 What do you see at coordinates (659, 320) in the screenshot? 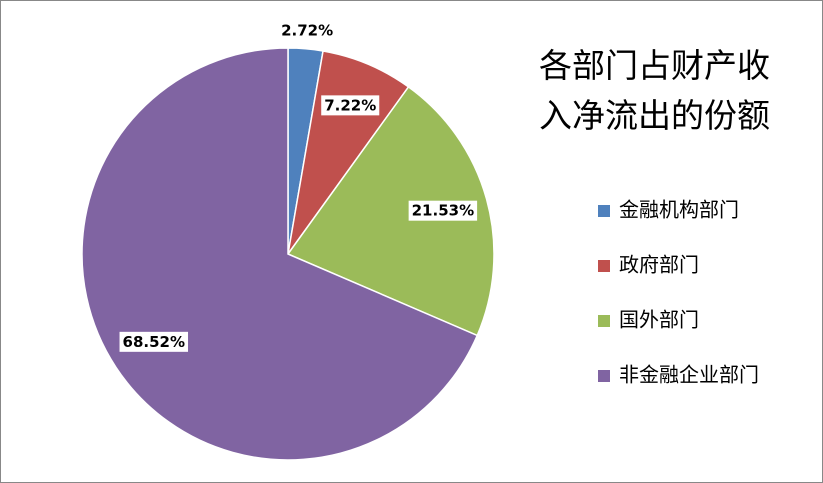
I see `legend-label: 国外部门` at bounding box center [659, 320].